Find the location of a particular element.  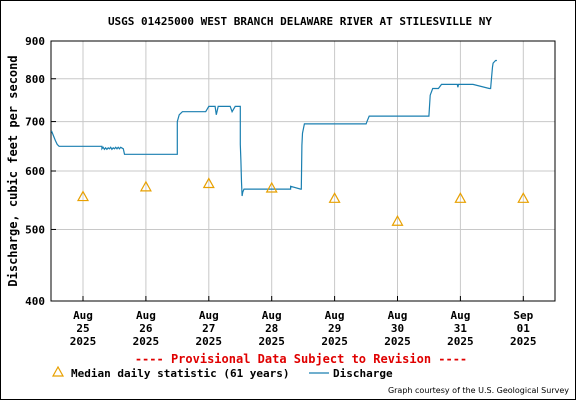

y-tick-label: 700 is located at coordinates (35, 122).